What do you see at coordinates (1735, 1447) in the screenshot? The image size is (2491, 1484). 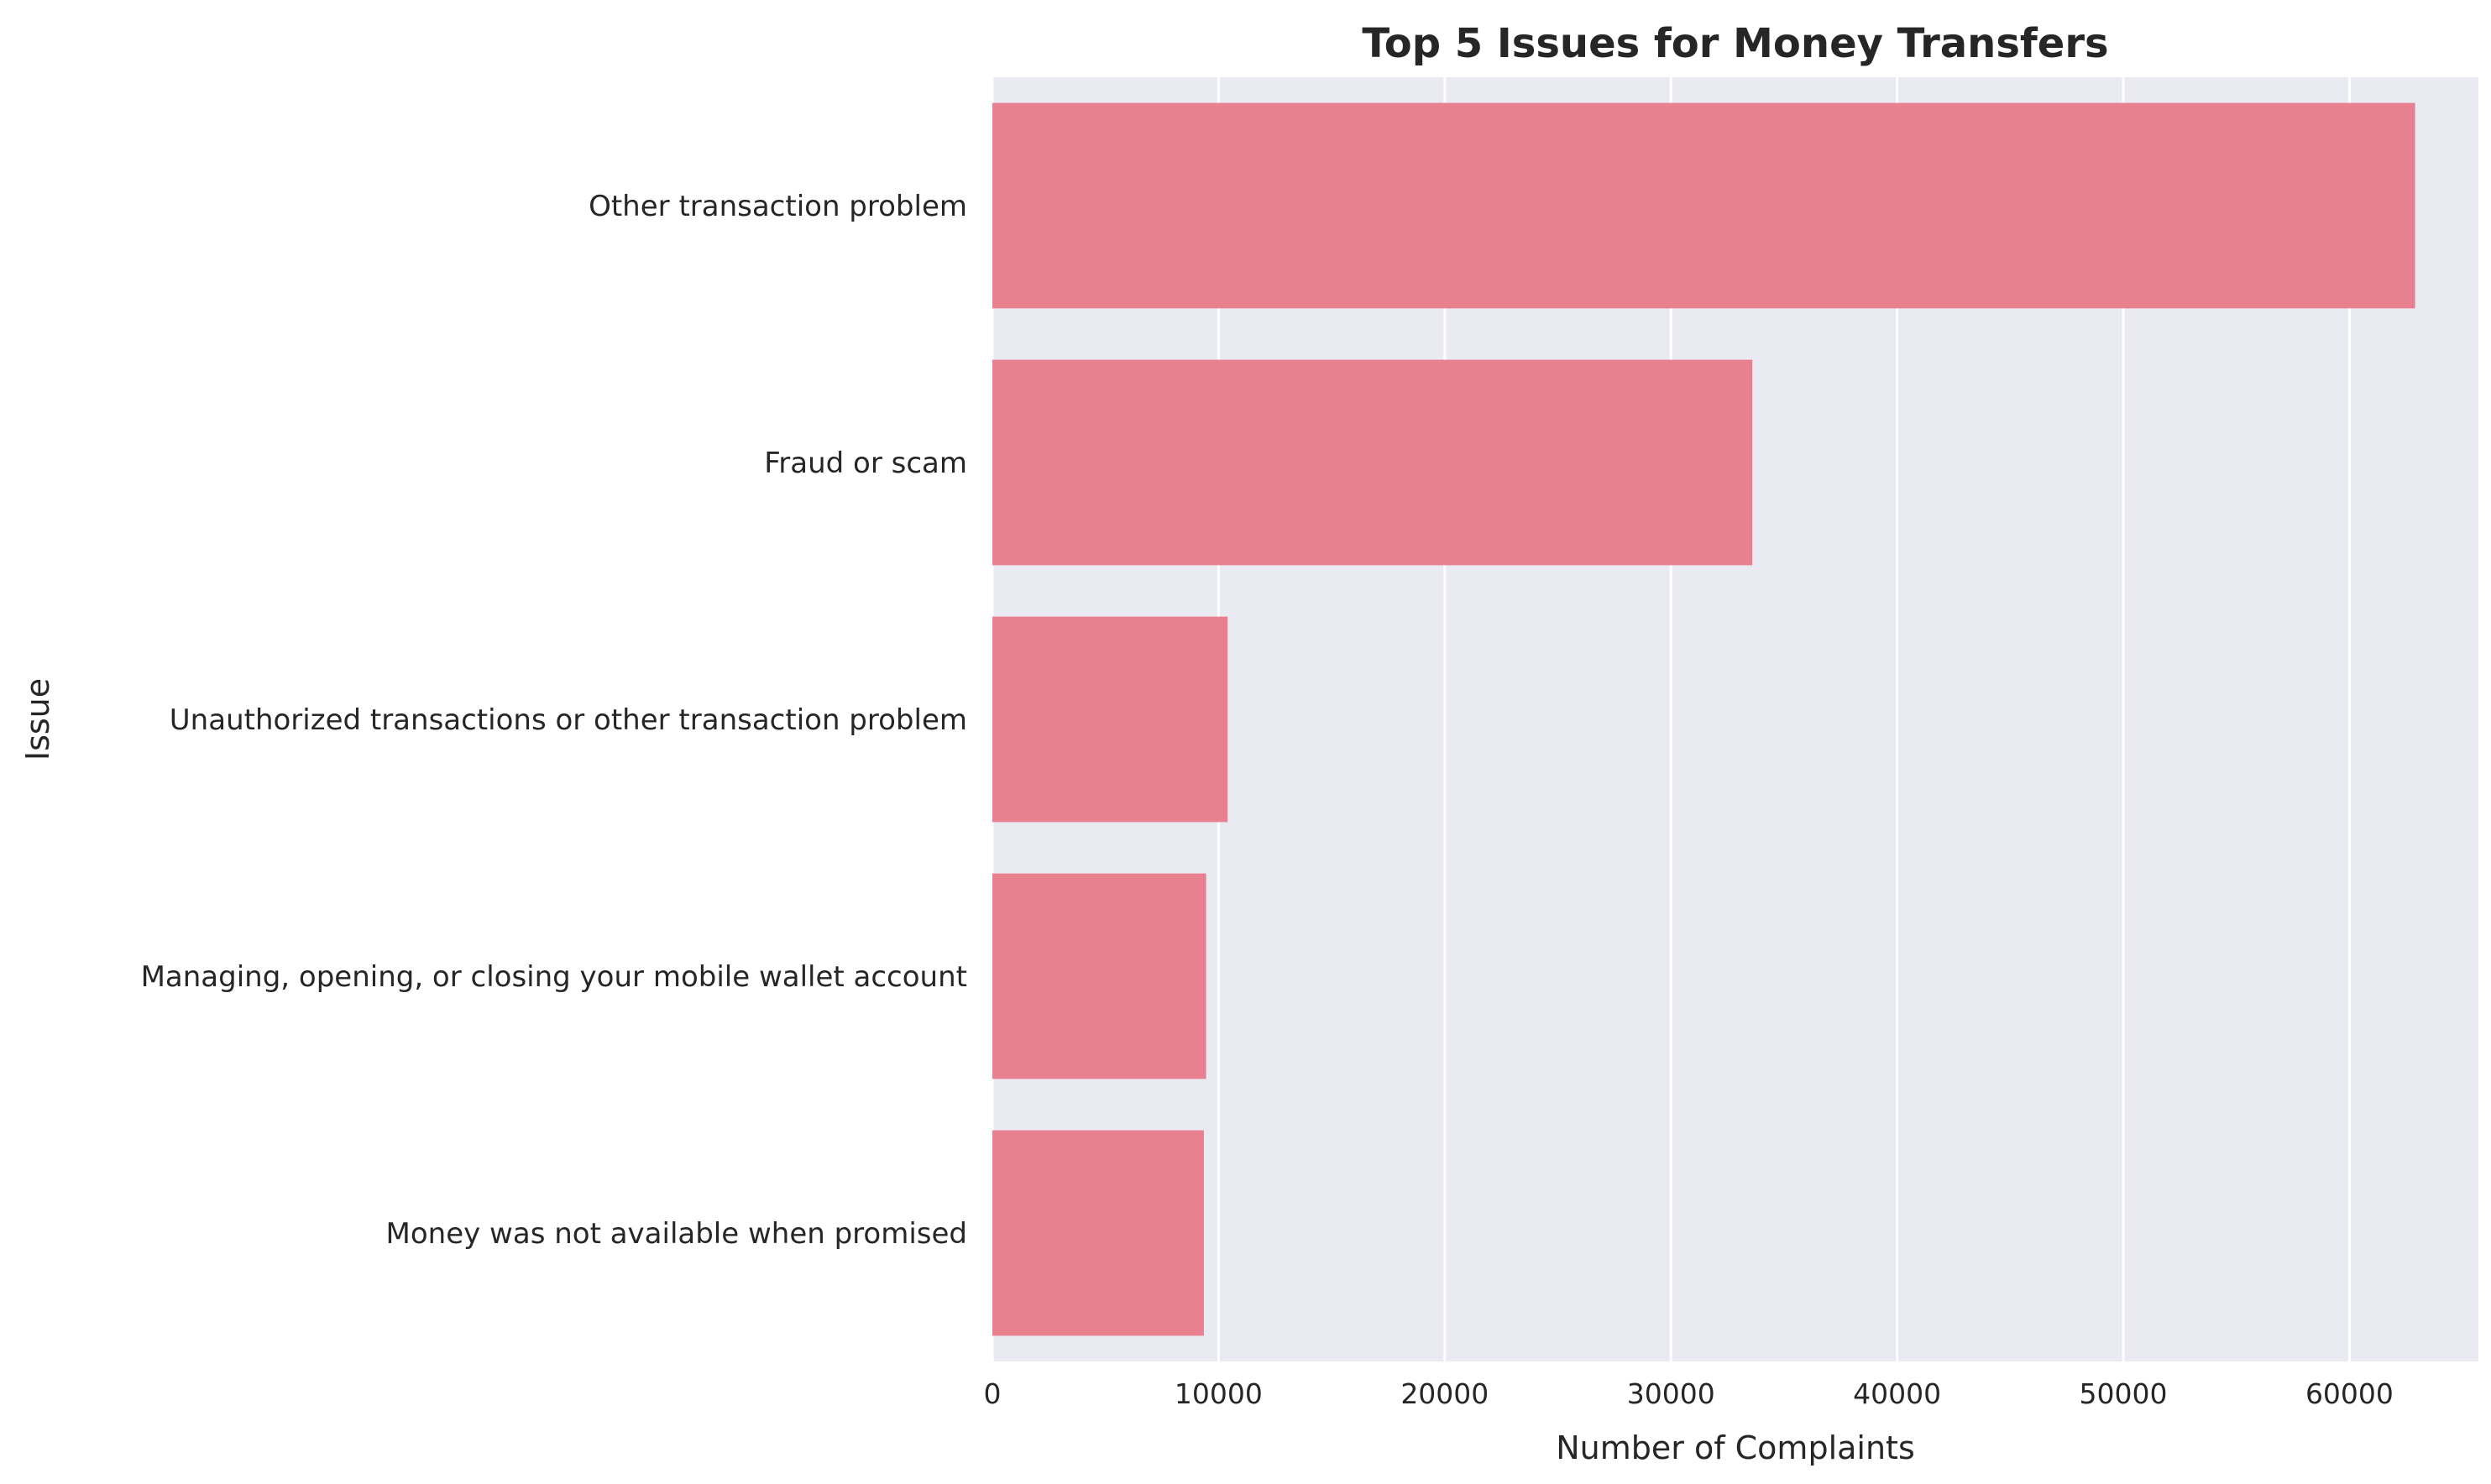 I see `x-axis-label: Number of Complaints` at bounding box center [1735, 1447].